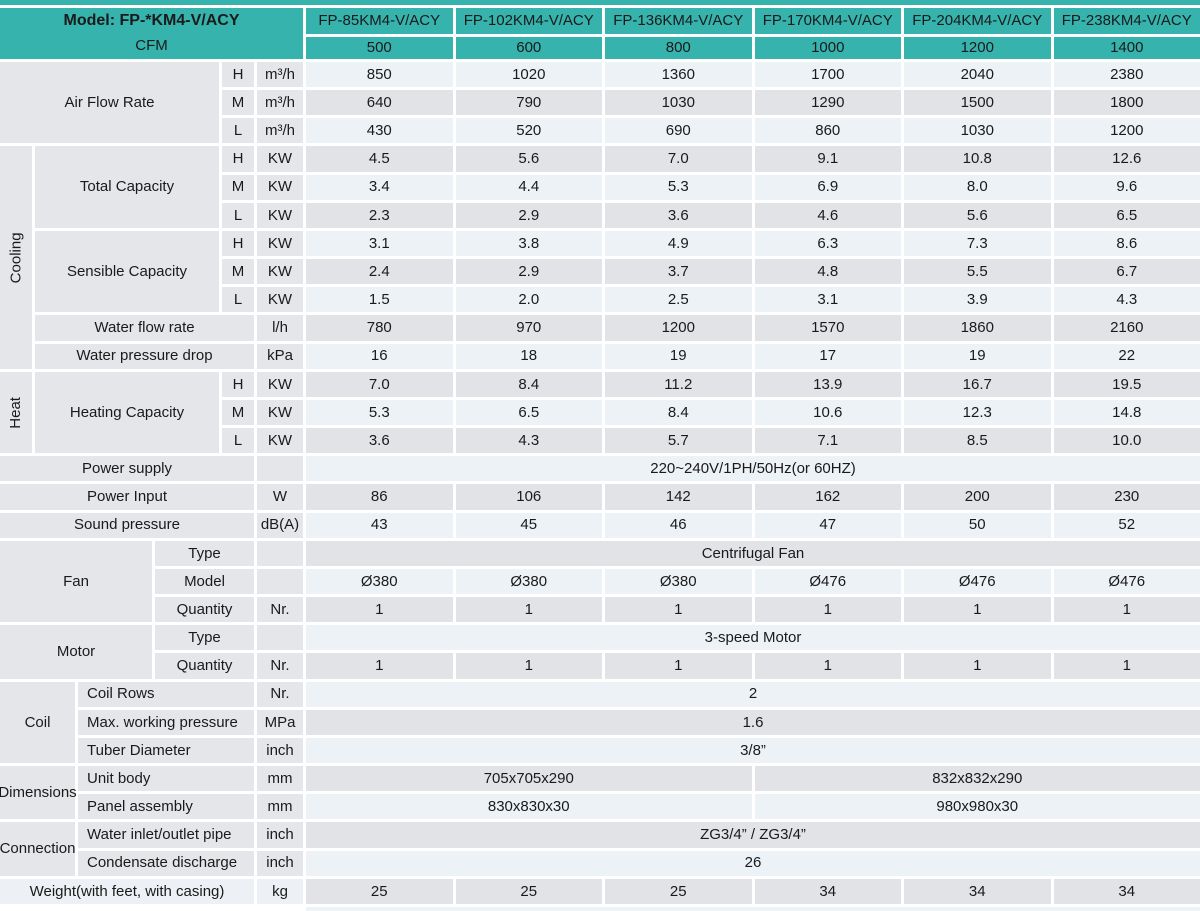 This screenshot has width=1200, height=911. I want to click on value-cell: 1000, so click(827, 48).